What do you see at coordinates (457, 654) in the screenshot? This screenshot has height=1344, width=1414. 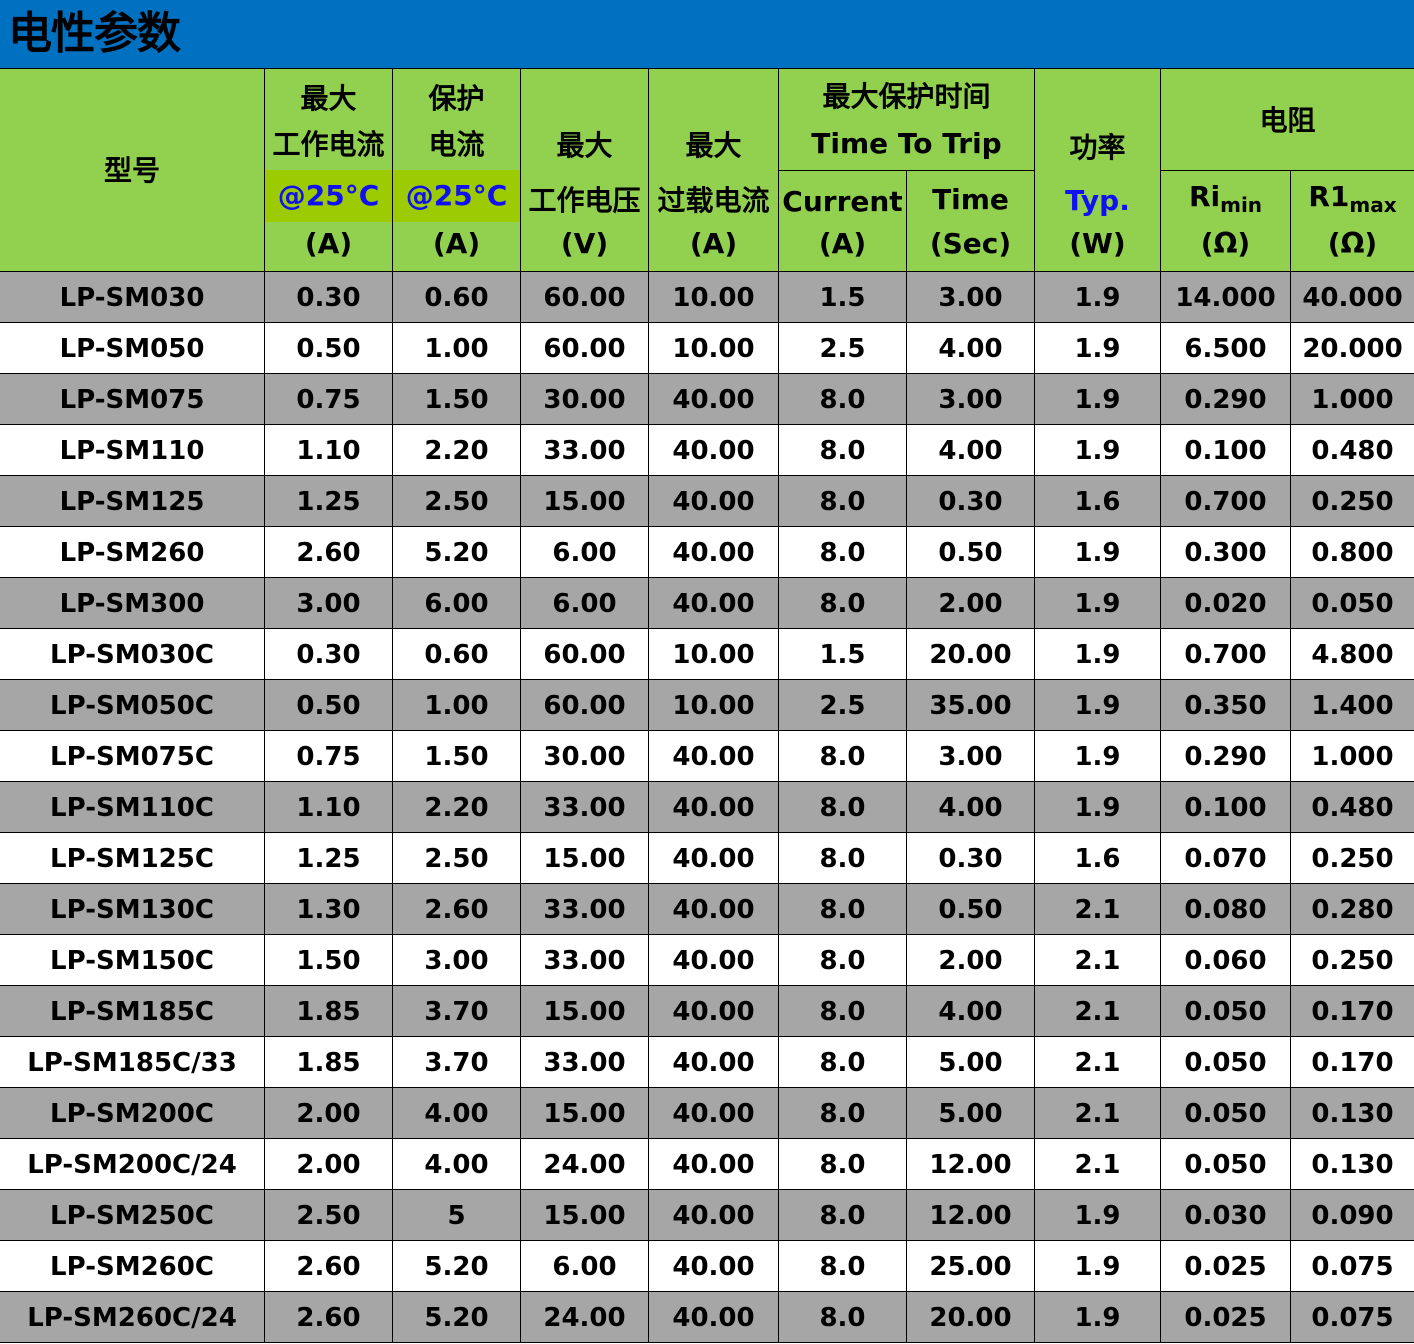 I see `cell-trip-current: 0.60` at bounding box center [457, 654].